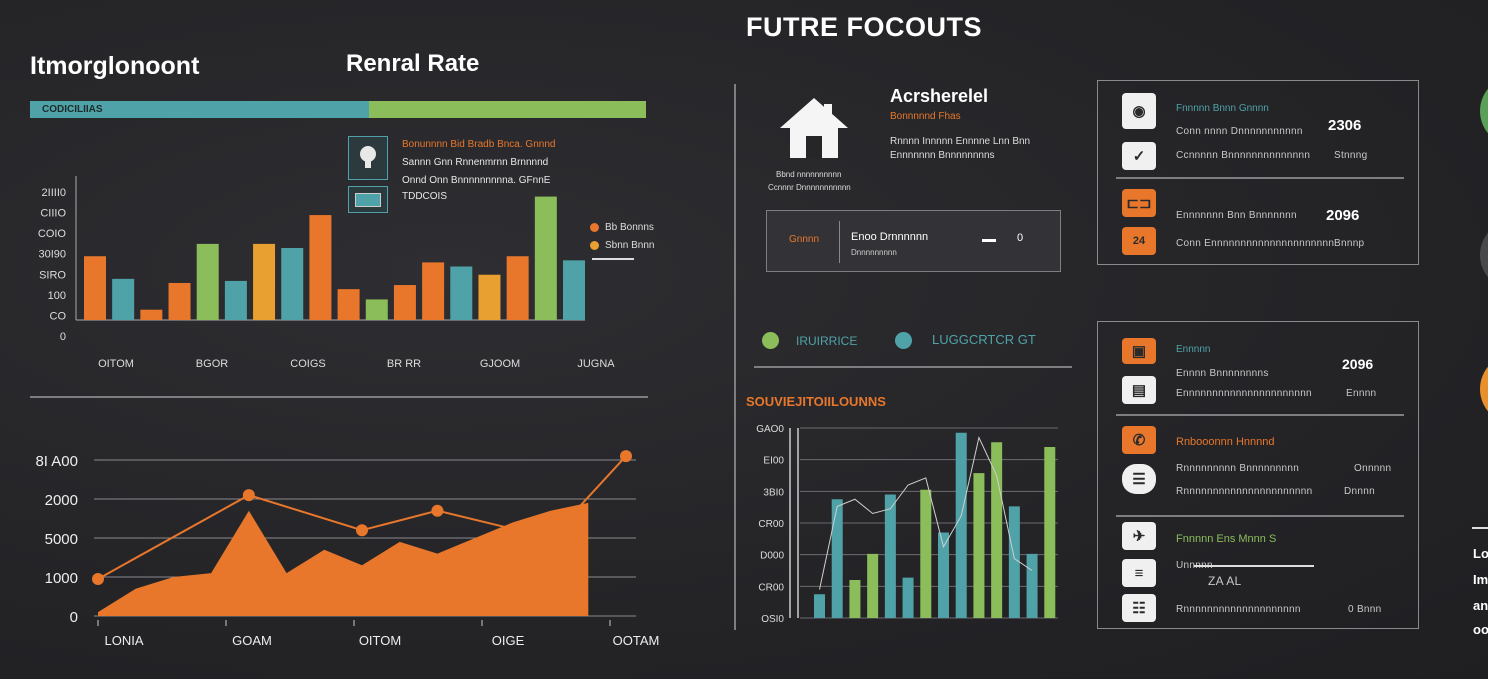 The width and height of the screenshot is (1488, 679). Describe the element at coordinates (773, 461) in the screenshot. I see `y-tick-label: EI00` at that location.